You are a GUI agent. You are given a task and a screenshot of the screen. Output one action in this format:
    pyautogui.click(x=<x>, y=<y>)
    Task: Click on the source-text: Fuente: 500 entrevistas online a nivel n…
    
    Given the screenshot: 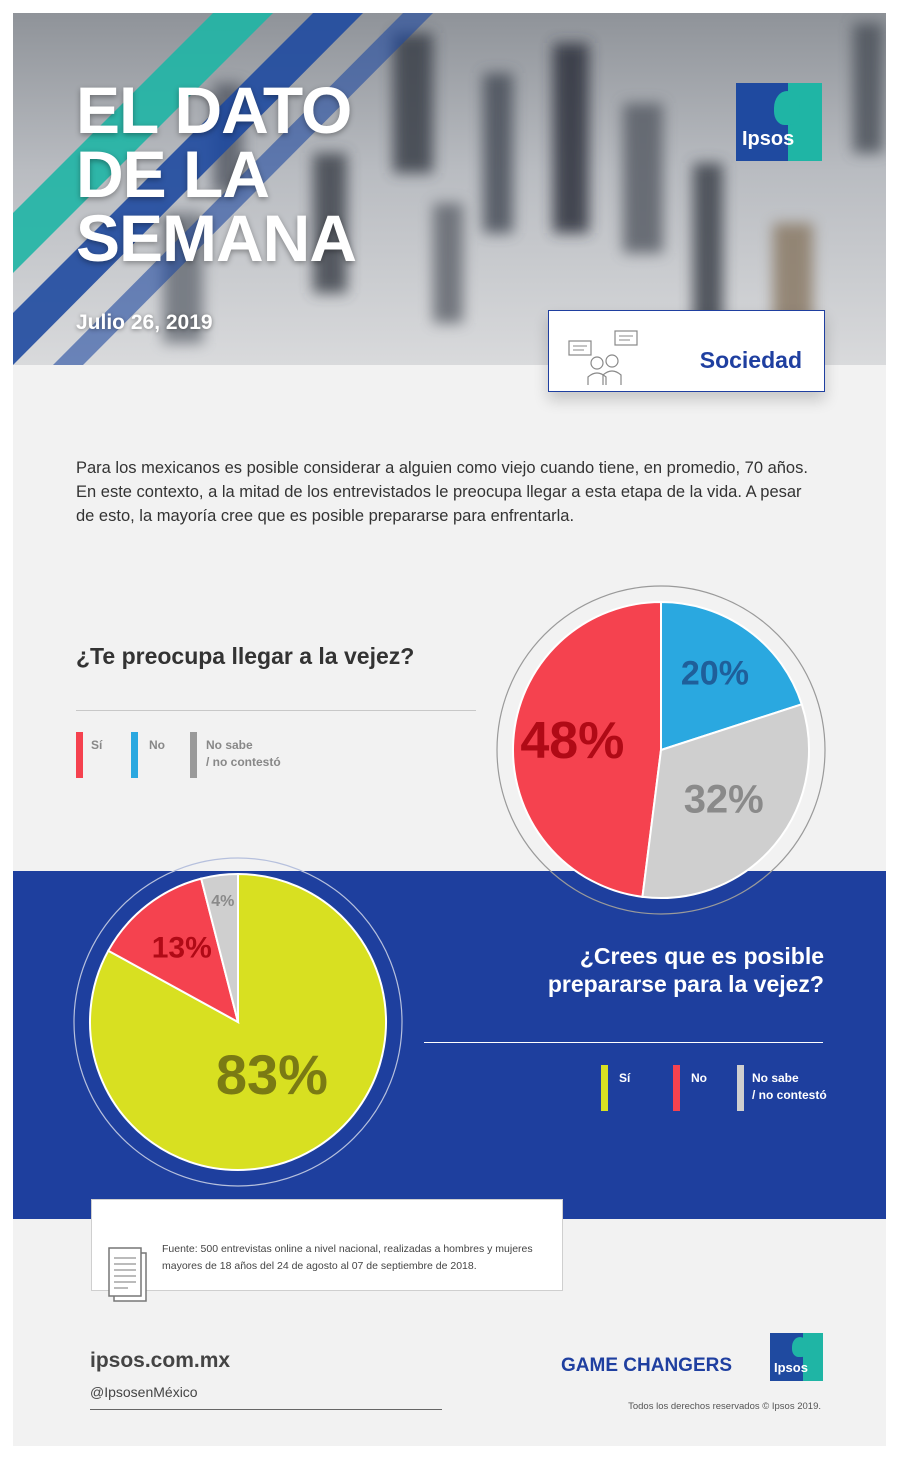 What is the action you would take?
    pyautogui.click(x=347, y=1257)
    